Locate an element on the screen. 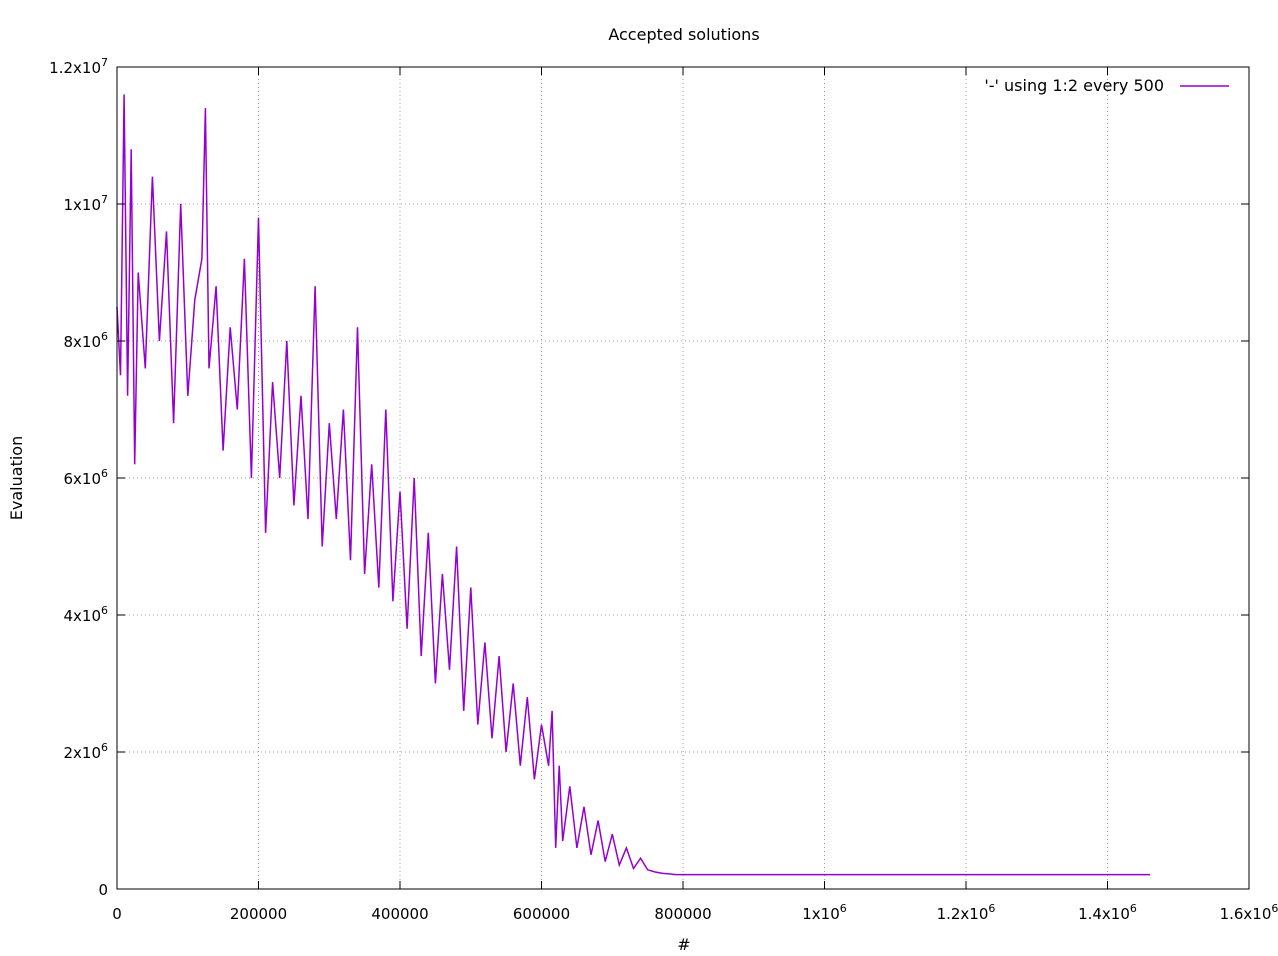  y-tick-label: 1.2x10⁷ is located at coordinates (78, 66).